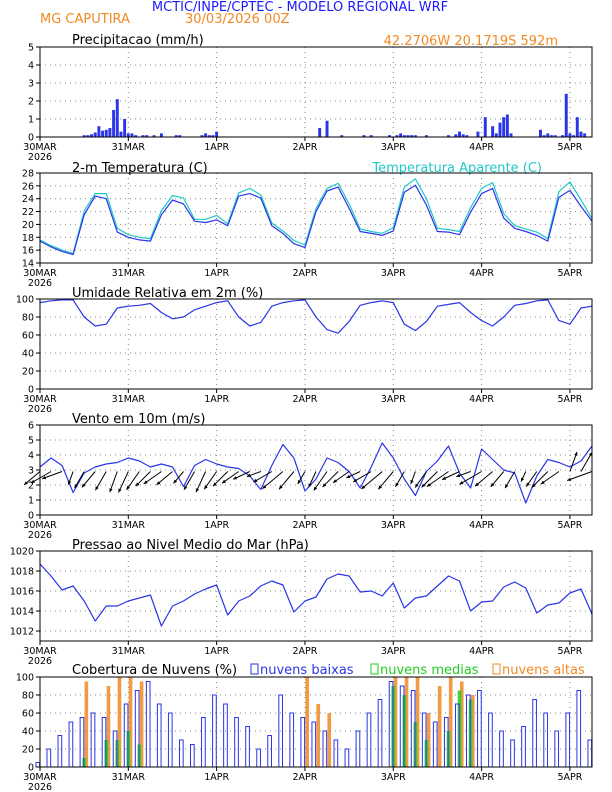 This screenshot has width=612, height=792. I want to click on wind-title: Vento em 10m (m/s), so click(138, 419).